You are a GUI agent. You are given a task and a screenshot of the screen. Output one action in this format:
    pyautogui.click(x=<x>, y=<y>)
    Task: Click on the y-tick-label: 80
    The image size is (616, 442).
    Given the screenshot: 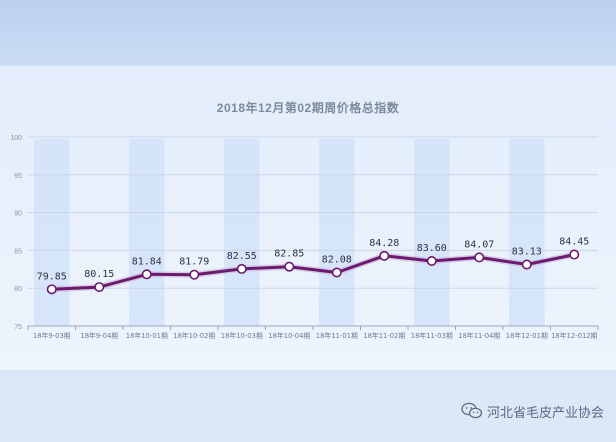 What is the action you would take?
    pyautogui.click(x=18, y=289)
    